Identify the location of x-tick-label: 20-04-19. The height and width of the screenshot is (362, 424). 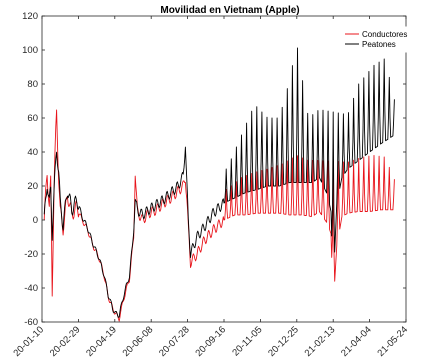
(101, 341).